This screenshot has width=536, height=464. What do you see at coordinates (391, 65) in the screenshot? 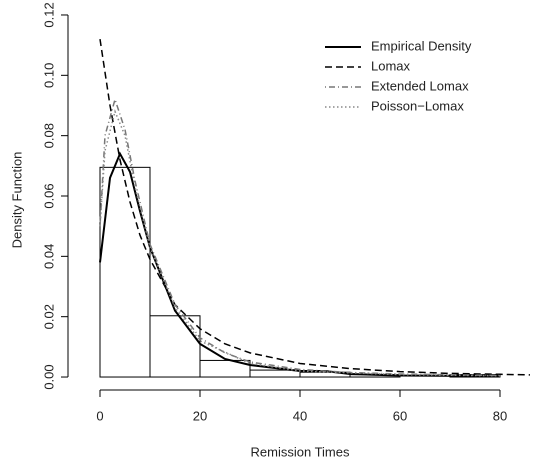
I see `legend-label: Lomax` at bounding box center [391, 65].